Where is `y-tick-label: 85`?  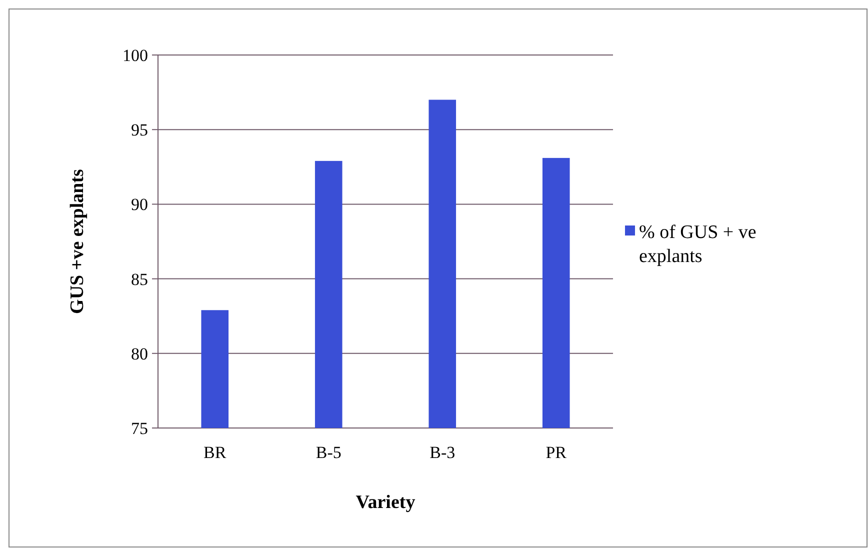 y-tick-label: 85 is located at coordinates (139, 279).